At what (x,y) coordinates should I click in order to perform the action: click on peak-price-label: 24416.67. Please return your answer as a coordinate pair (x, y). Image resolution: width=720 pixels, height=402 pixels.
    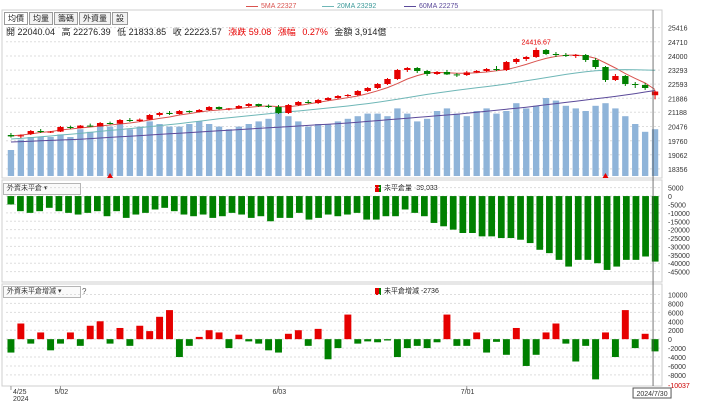
    Looking at the image, I should click on (536, 43).